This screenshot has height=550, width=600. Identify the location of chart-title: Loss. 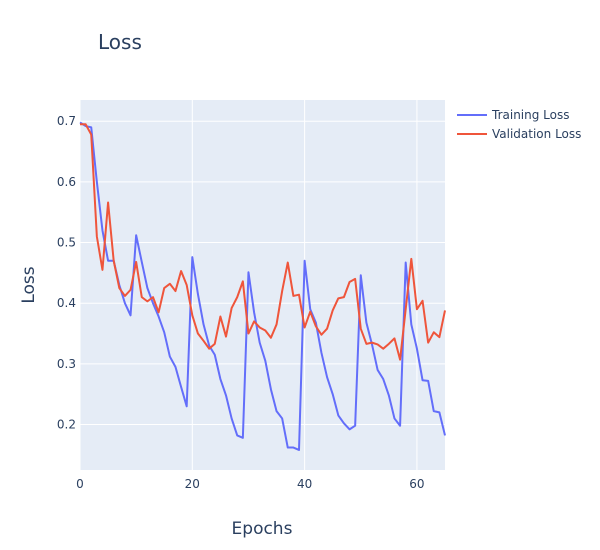
(120, 42).